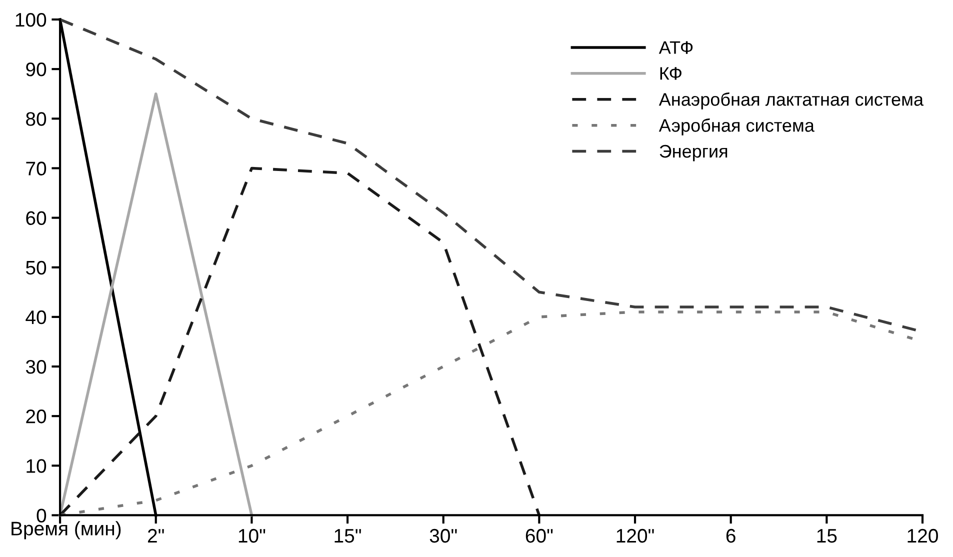 Image resolution: width=953 pixels, height=557 pixels. Describe the element at coordinates (443, 535) in the screenshot. I see `x-tick-label: 30"` at that location.